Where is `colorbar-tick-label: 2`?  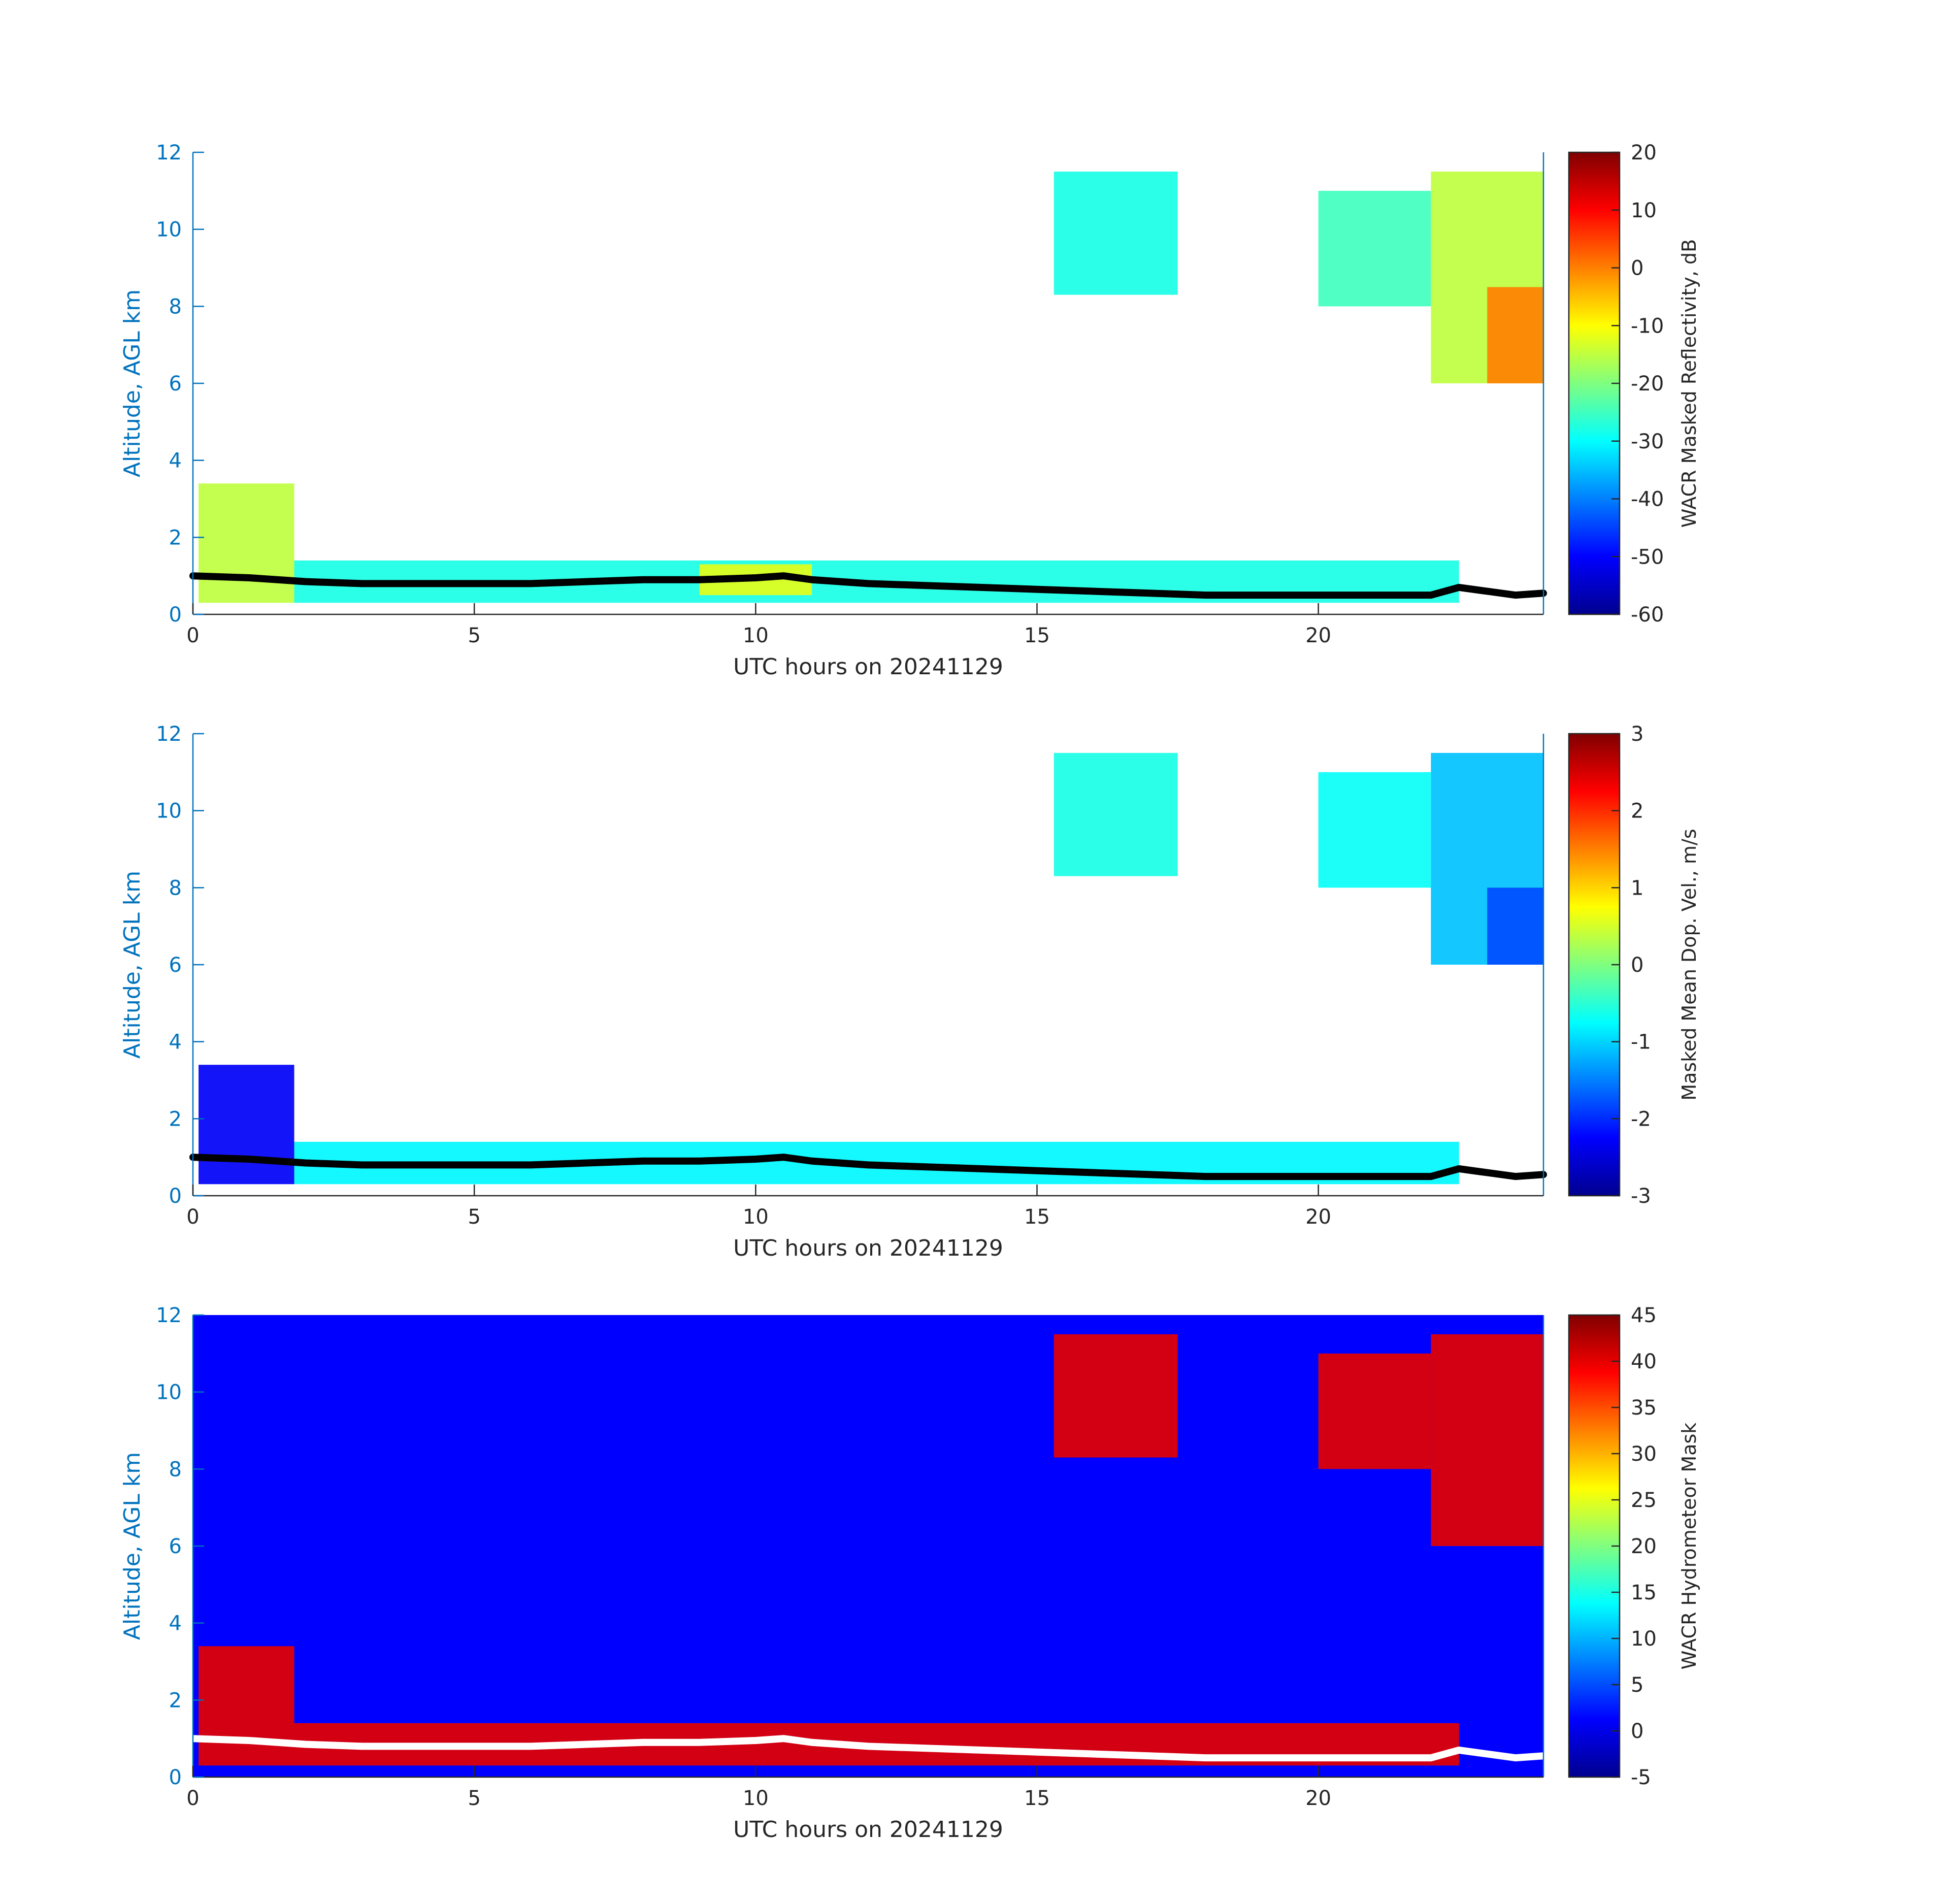 colorbar-tick-label: 2 is located at coordinates (1637, 812).